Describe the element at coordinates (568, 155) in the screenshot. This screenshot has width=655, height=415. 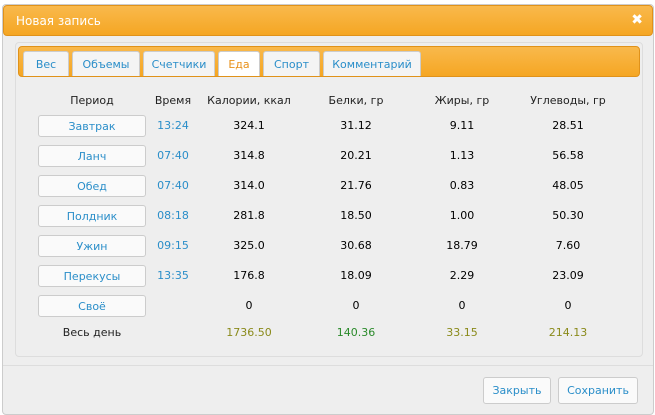
I see `value-carb: 56.58` at that location.